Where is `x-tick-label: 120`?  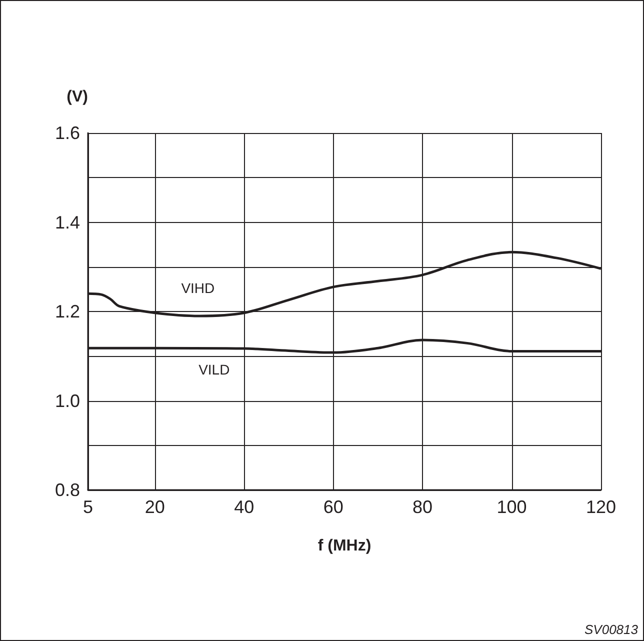 x-tick-label: 120 is located at coordinates (601, 507).